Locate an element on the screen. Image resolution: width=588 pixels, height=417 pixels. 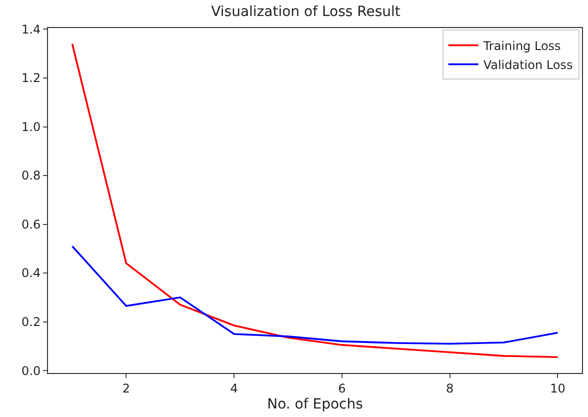
y-tick-label: 0.4 is located at coordinates (31, 273).